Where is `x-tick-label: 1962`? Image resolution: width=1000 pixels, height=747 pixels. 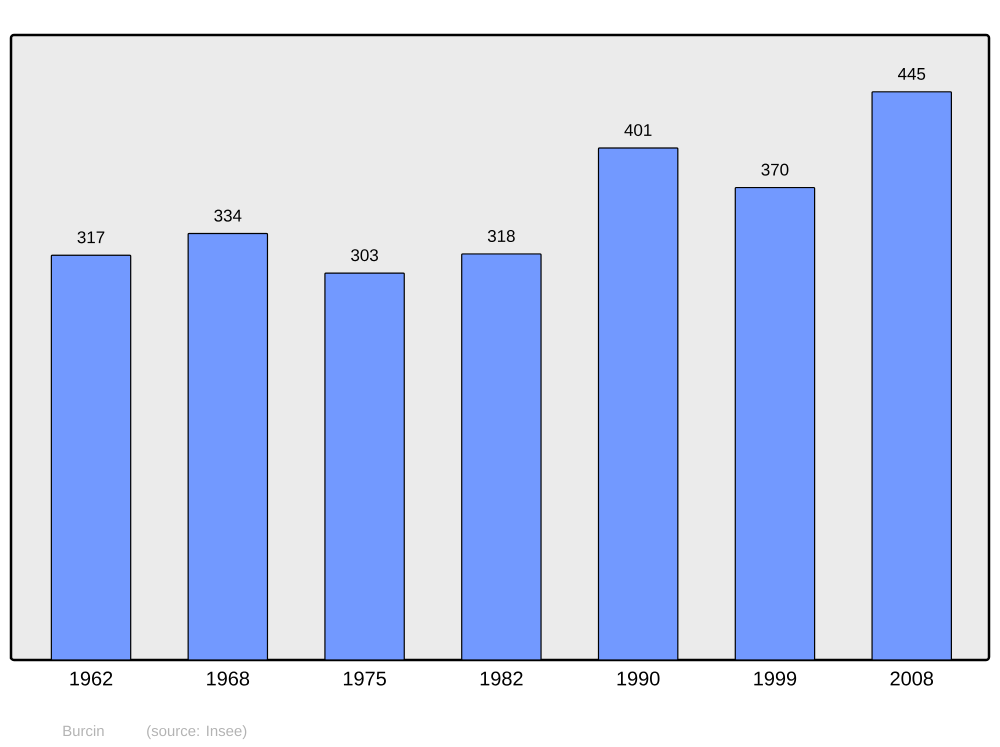
x-tick-label: 1962 is located at coordinates (91, 679).